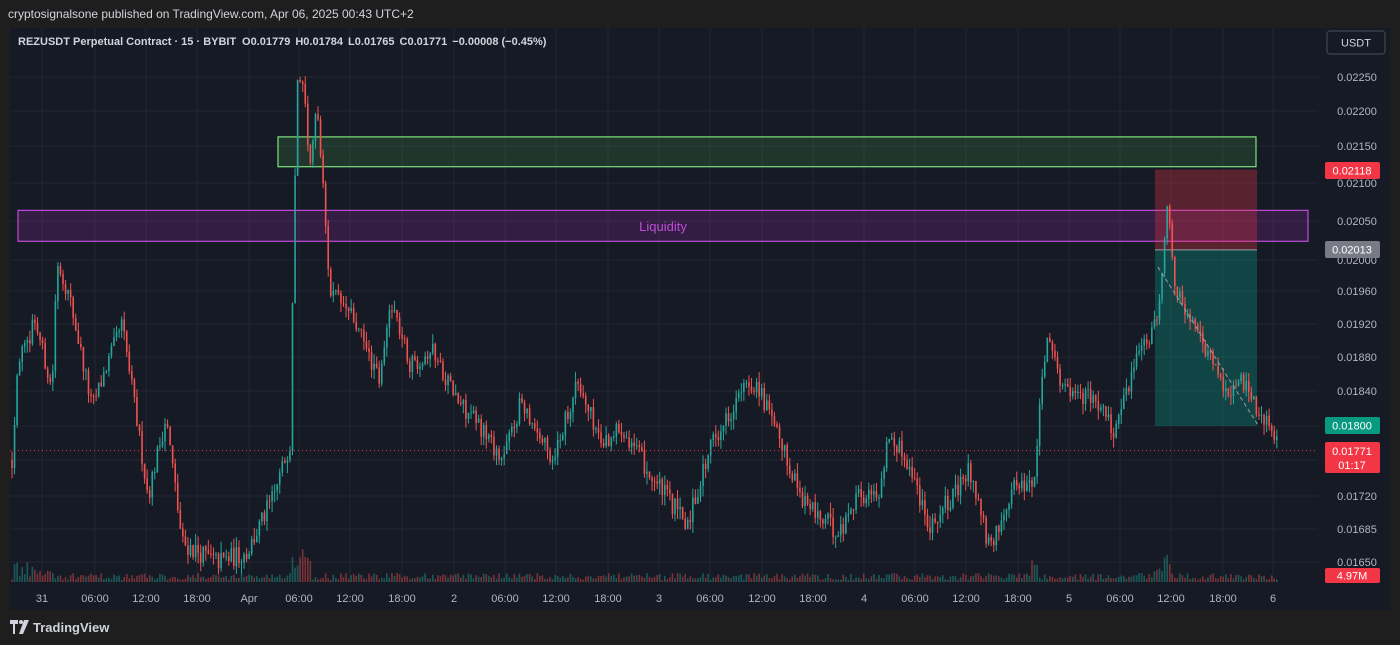 The image size is (1400, 645). Describe the element at coordinates (20, 627) in the screenshot. I see `tradingview-logo-icon` at that location.